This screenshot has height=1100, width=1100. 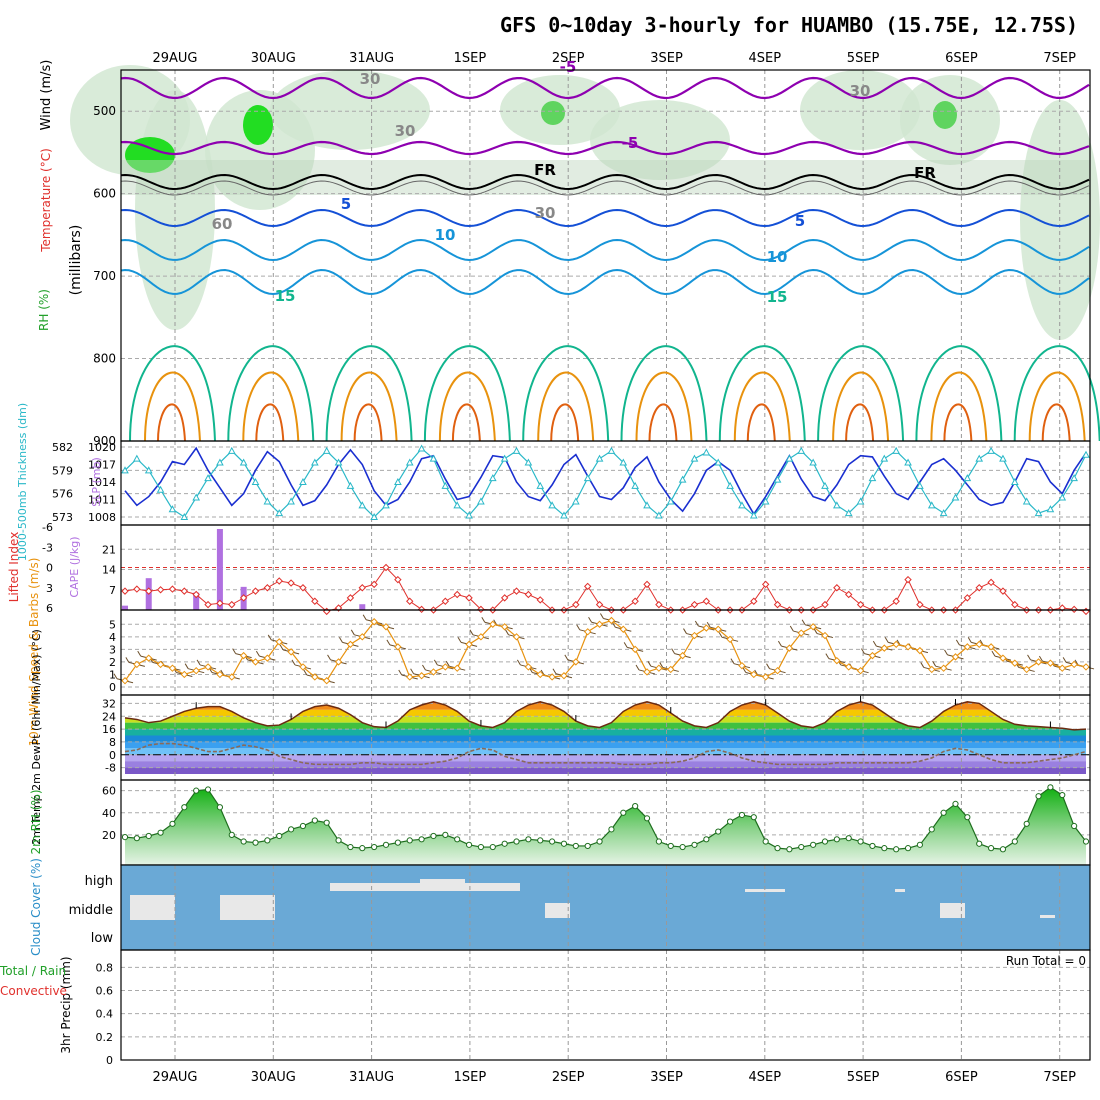 I want to click on y-tick-label: 0.6, so click(x=105, y=991).